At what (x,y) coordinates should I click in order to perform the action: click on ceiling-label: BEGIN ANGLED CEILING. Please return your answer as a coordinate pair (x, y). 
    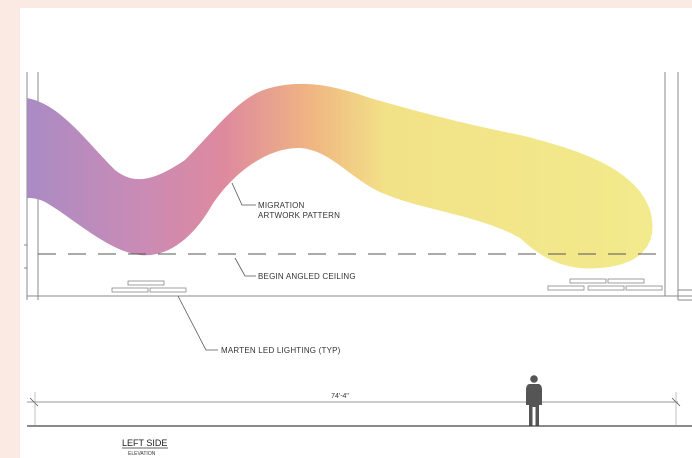
    Looking at the image, I should click on (307, 276).